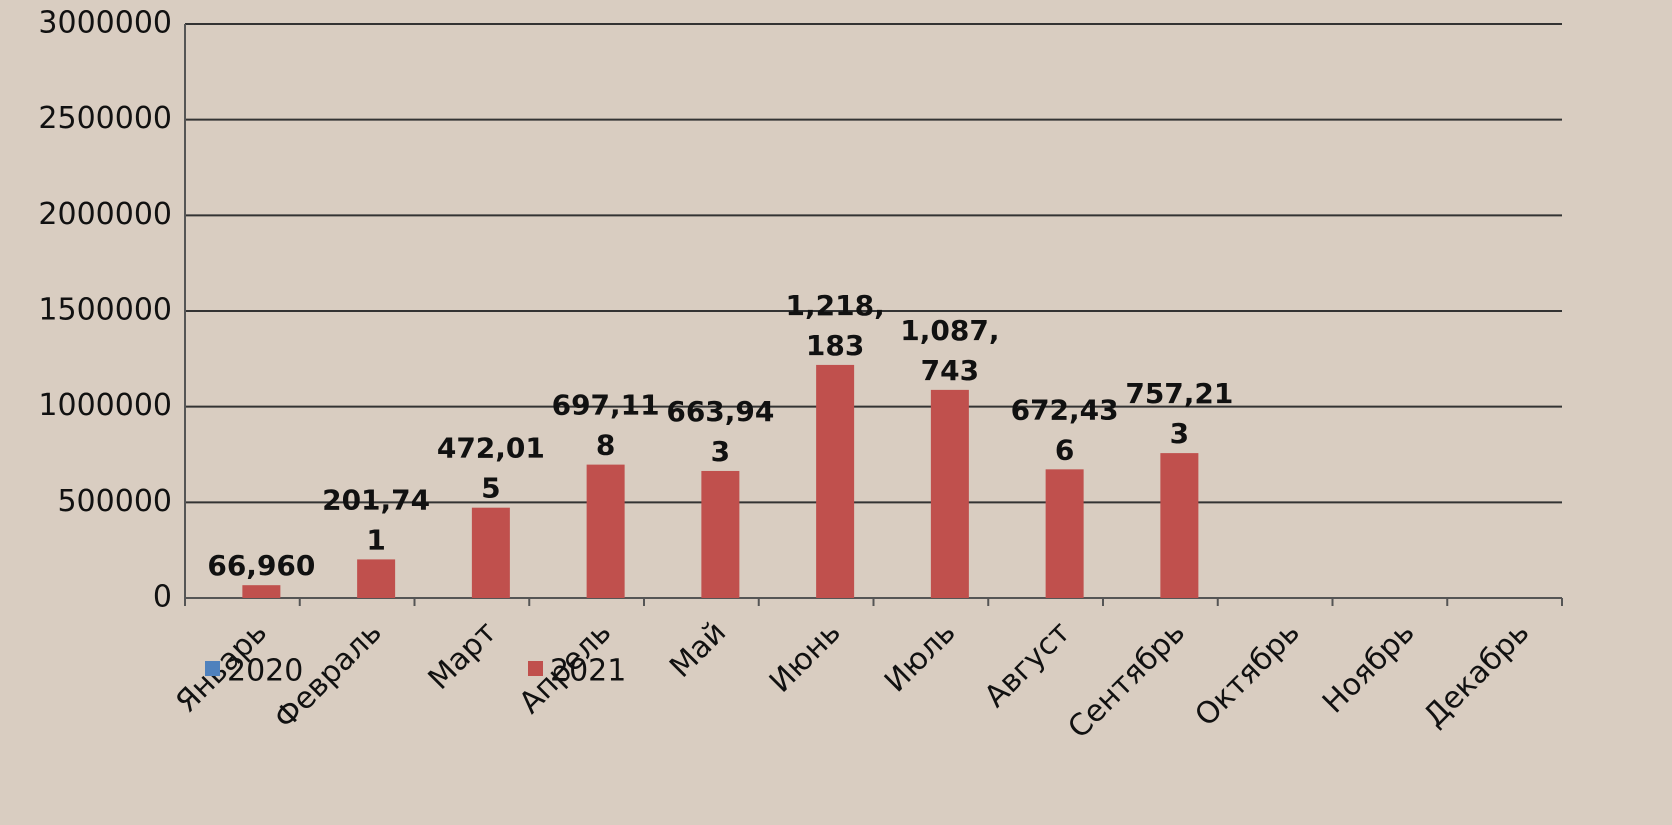  I want to click on y-tick-label: 500000, so click(114, 501).